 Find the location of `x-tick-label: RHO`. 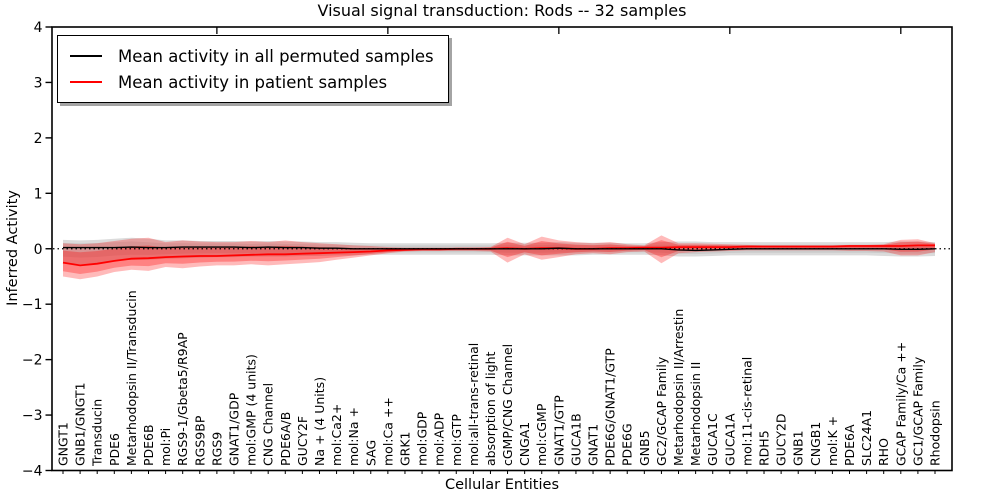

x-tick-label: RHO is located at coordinates (883, 452).